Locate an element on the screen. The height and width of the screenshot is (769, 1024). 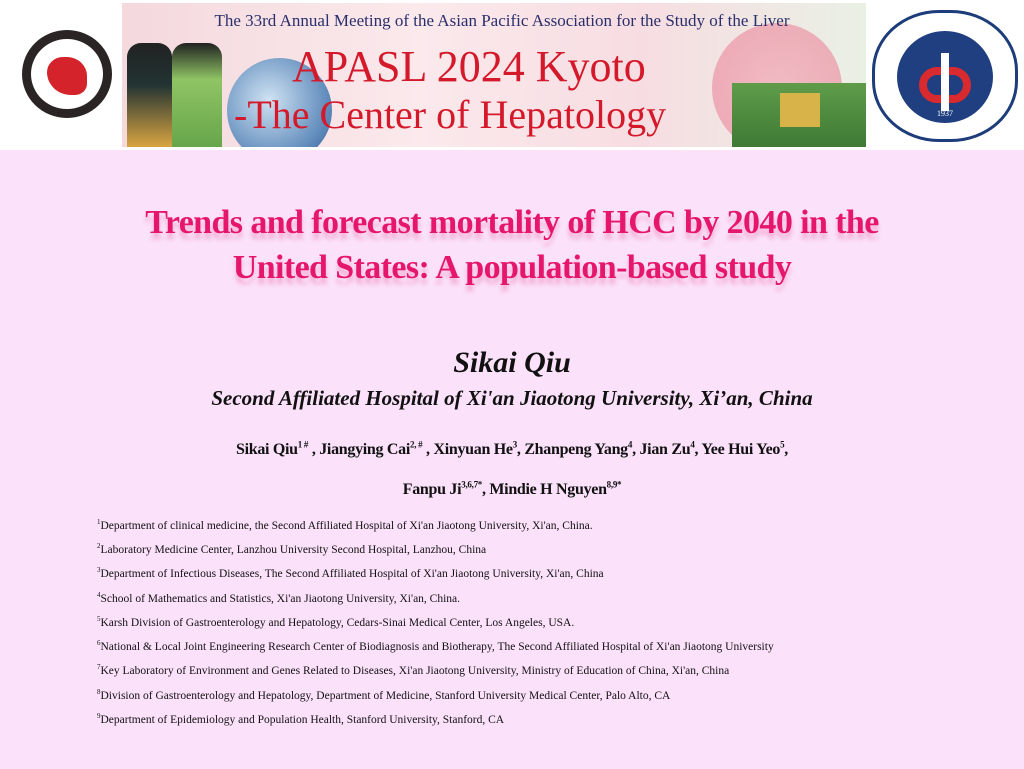
liver-icon is located at coordinates (67, 76).